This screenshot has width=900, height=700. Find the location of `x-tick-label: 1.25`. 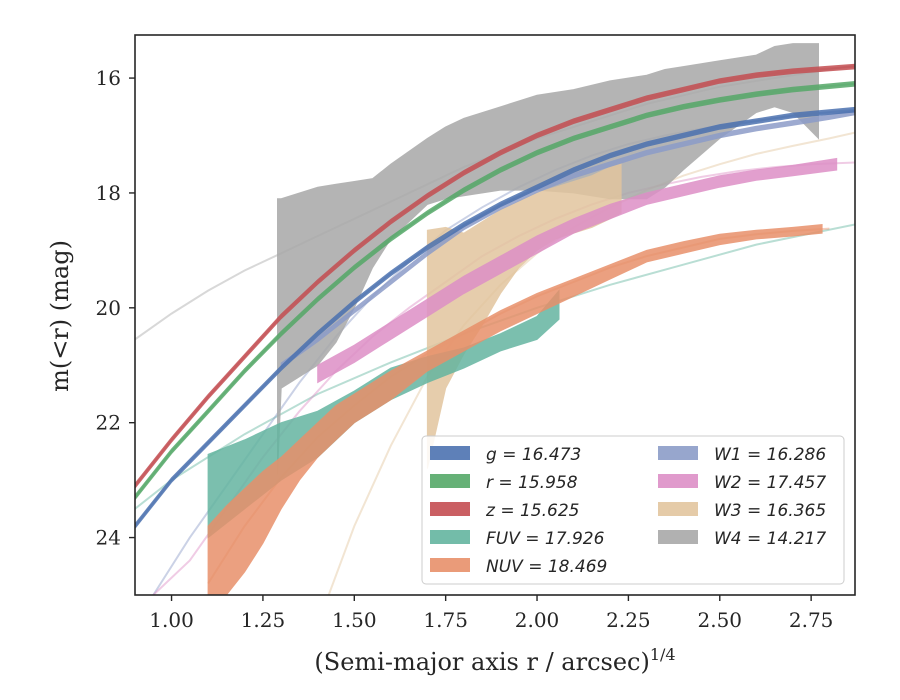

x-tick-label: 1.25 is located at coordinates (263, 620).